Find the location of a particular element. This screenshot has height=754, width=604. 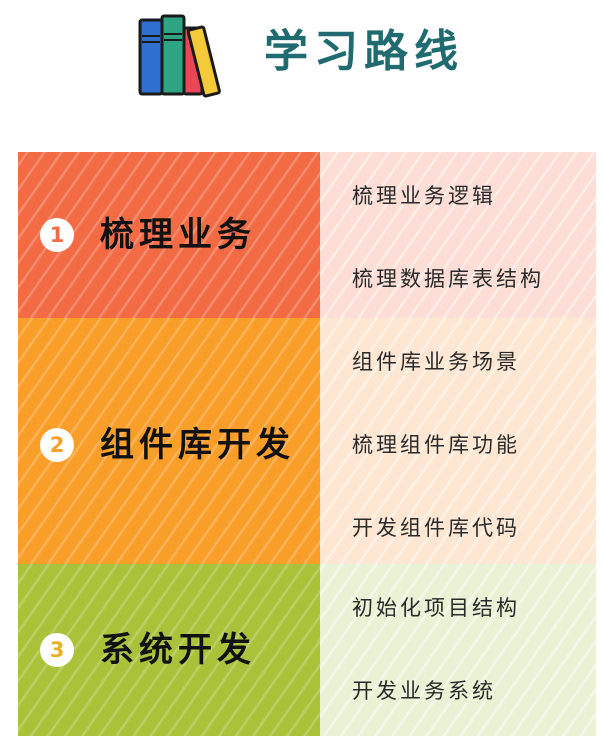

header: 学习路线 is located at coordinates (302, 55).